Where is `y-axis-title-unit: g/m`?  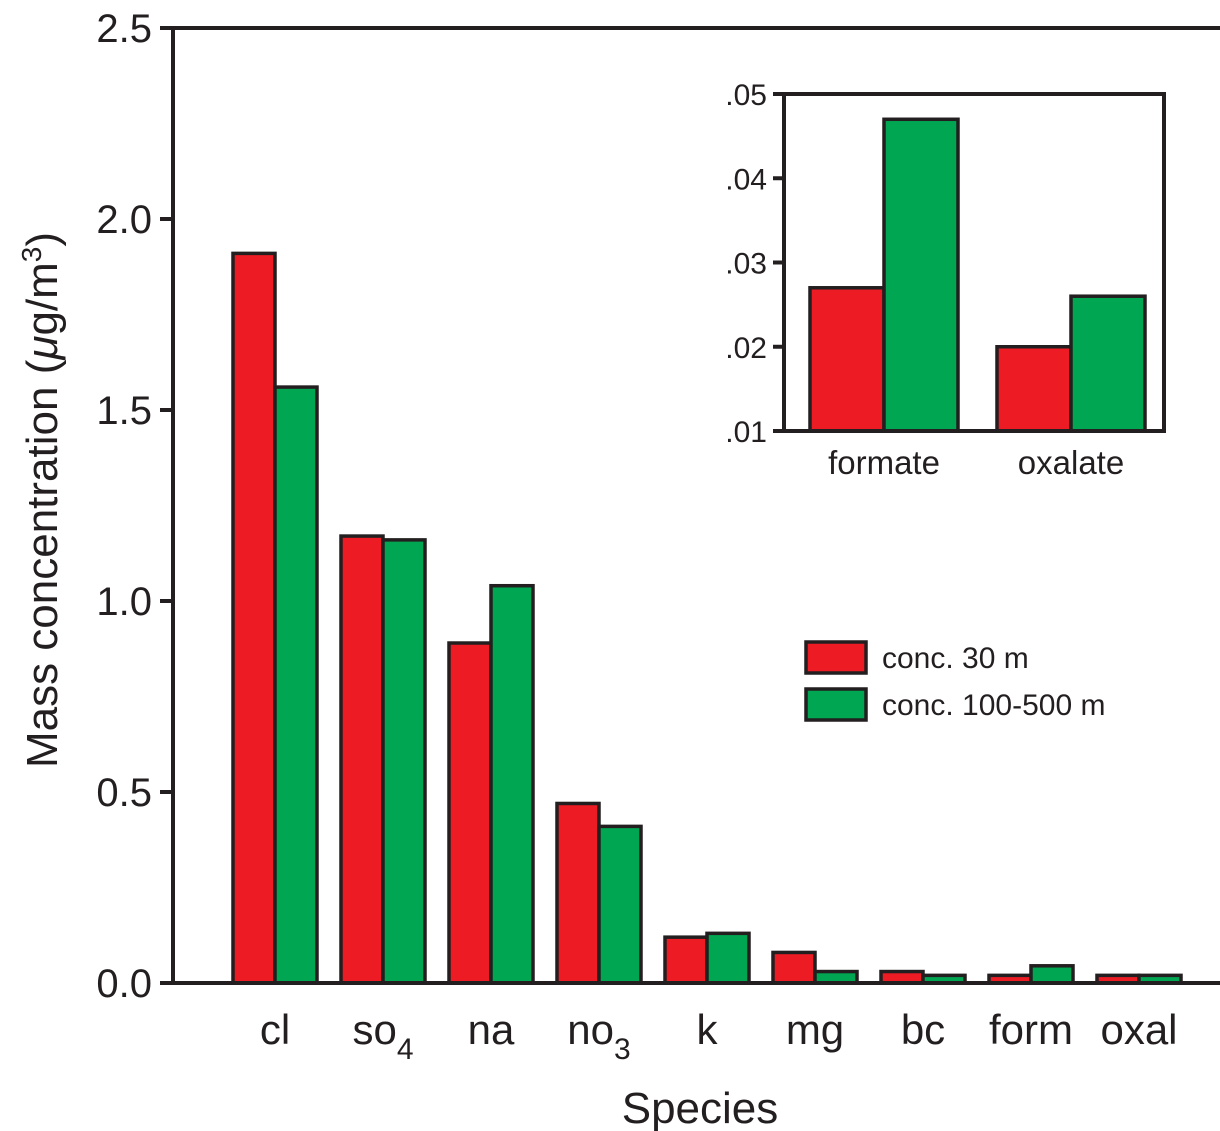
y-axis-title-unit: g/m is located at coordinates (42, 298).